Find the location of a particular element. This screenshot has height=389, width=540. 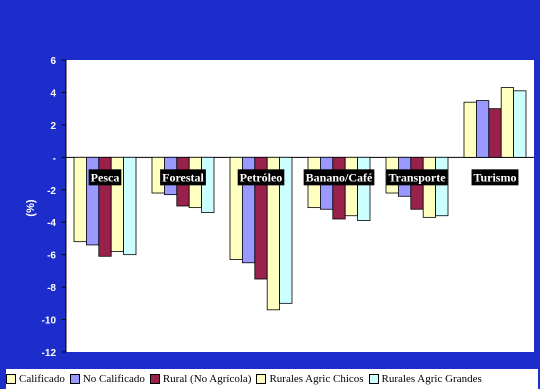

legend-item: Rurales Agric Chicos is located at coordinates (310, 379).